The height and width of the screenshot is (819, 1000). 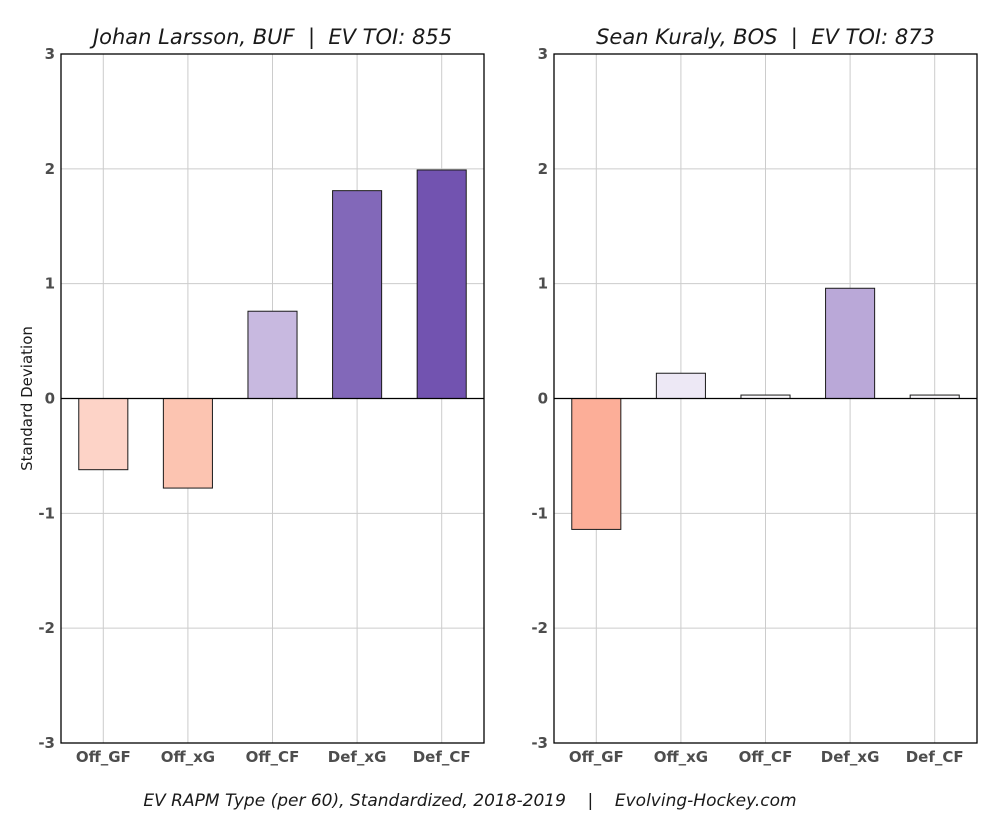 I want to click on bar-off-cf, so click(x=272, y=354).